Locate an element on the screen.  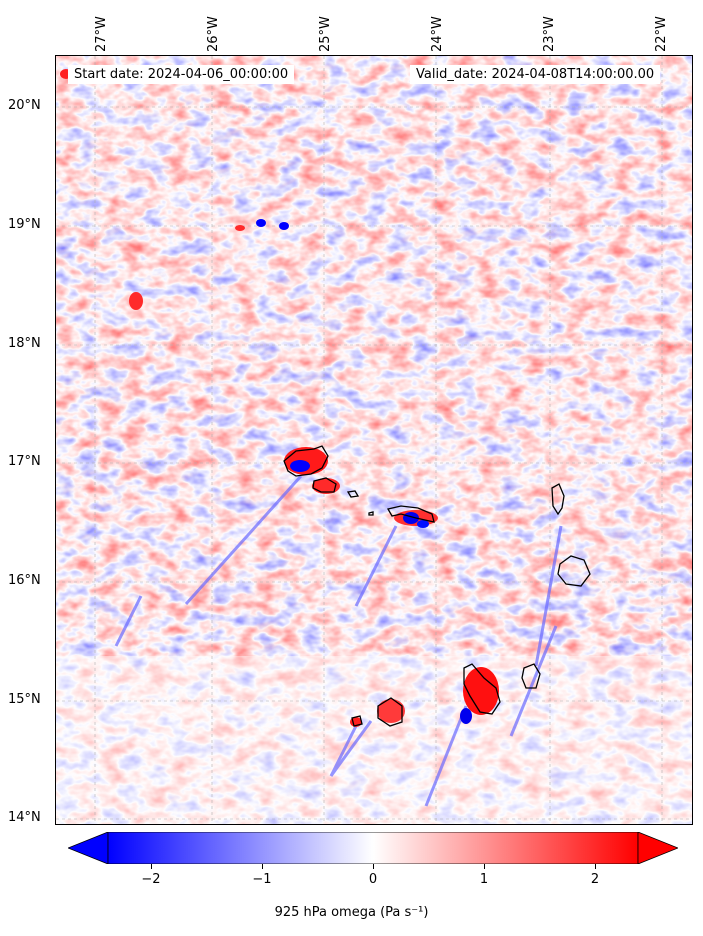
colorbar-tick-label: −2 is located at coordinates (151, 879).